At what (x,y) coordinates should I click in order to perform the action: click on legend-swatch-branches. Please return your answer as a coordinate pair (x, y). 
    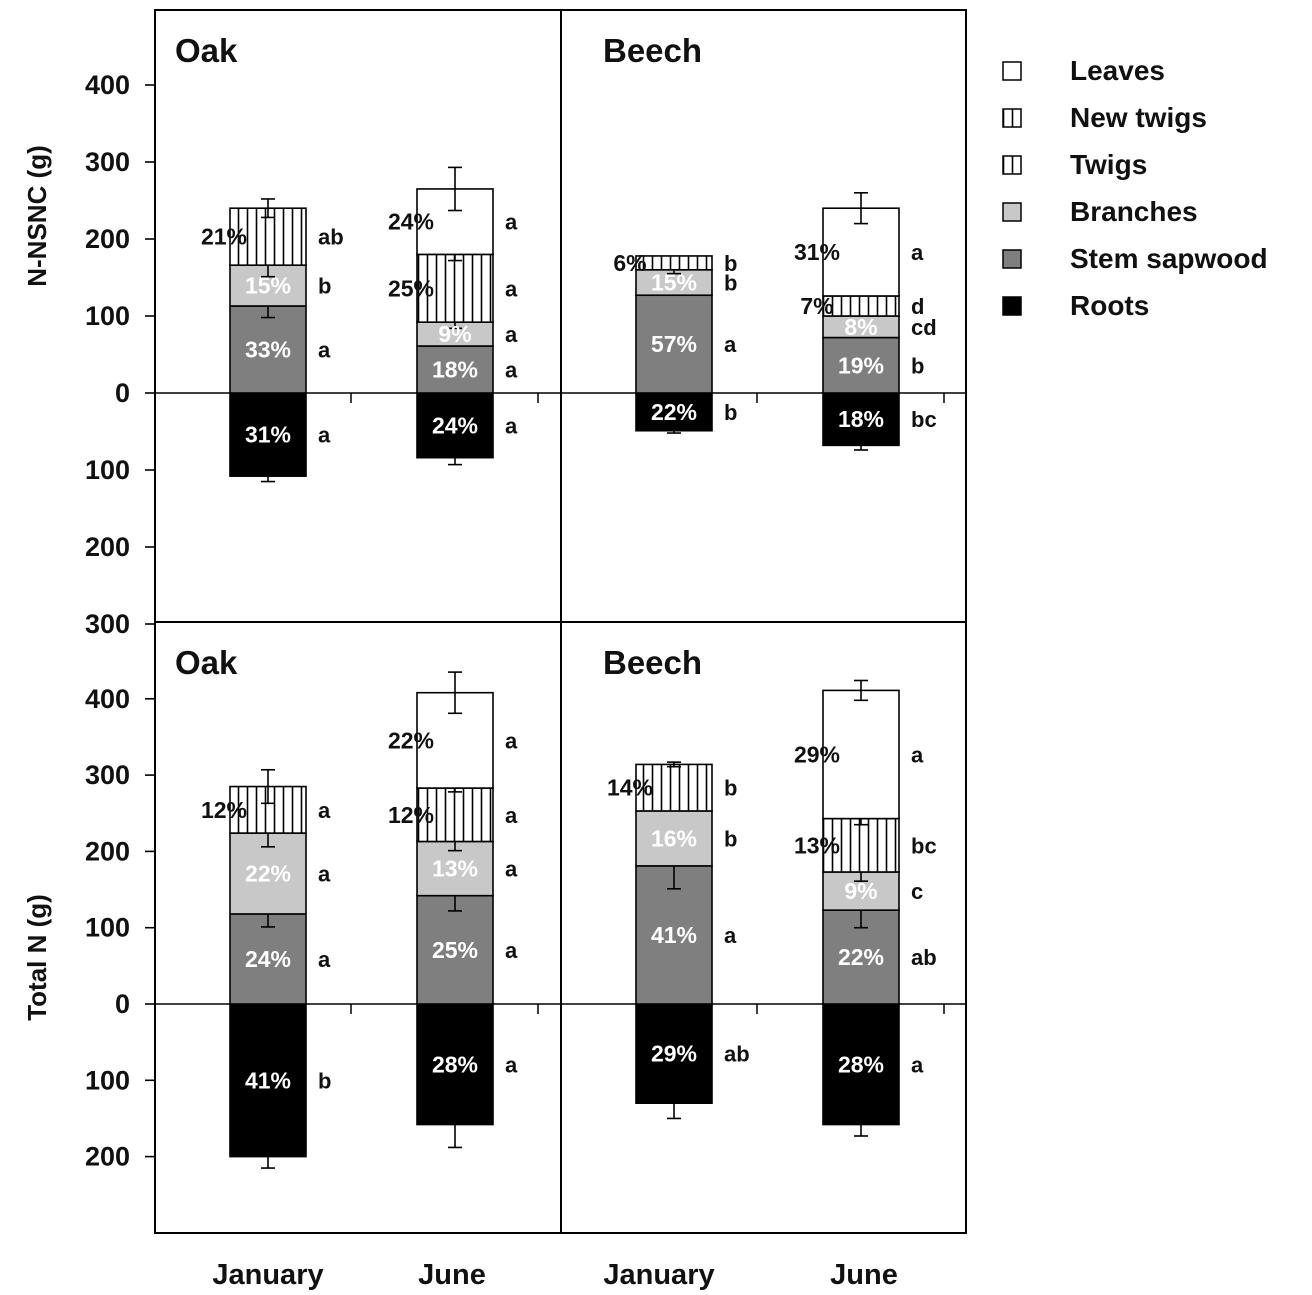
    Looking at the image, I should click on (1012, 212).